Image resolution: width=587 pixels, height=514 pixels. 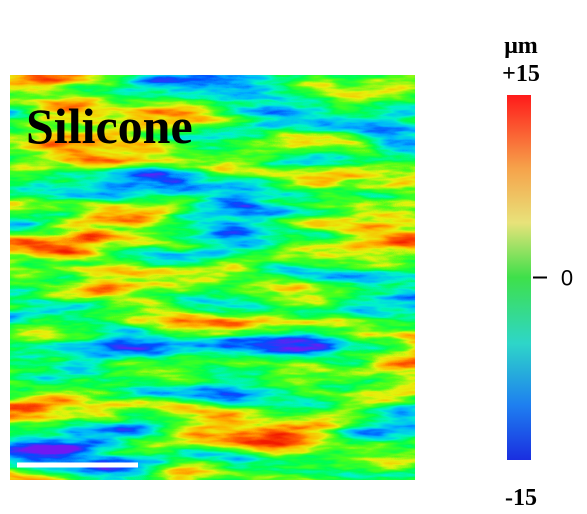 What do you see at coordinates (109, 126) in the screenshot?
I see `panel-label: Silicone` at bounding box center [109, 126].